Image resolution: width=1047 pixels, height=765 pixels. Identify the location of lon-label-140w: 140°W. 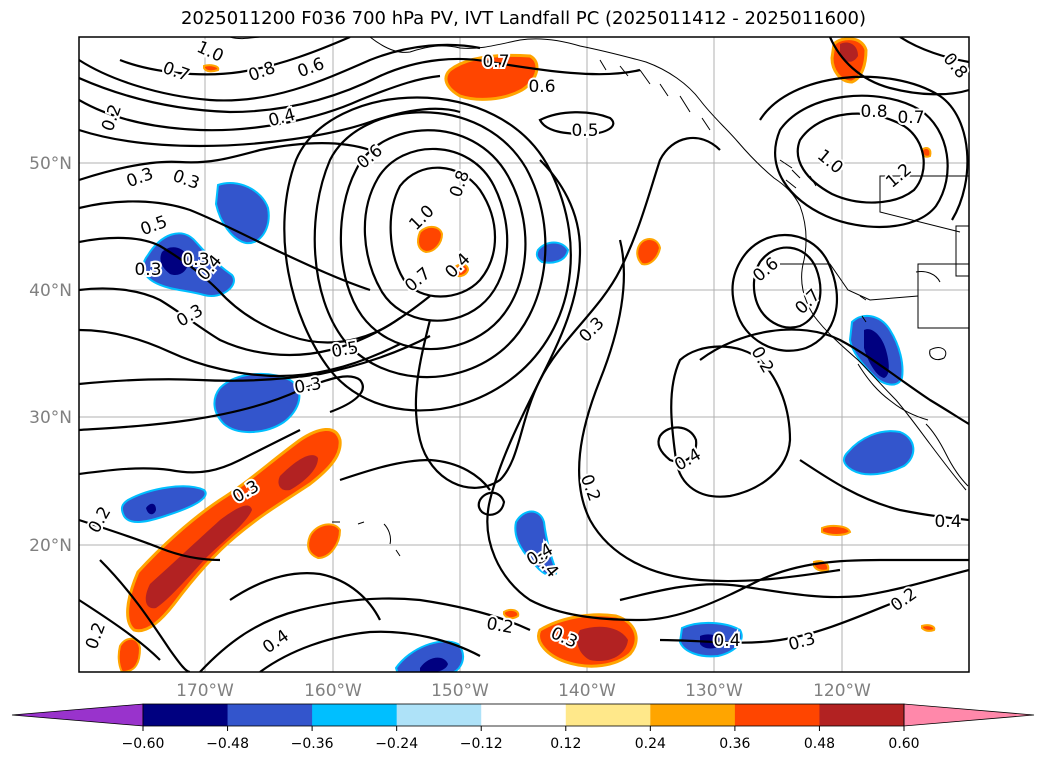
(587, 691).